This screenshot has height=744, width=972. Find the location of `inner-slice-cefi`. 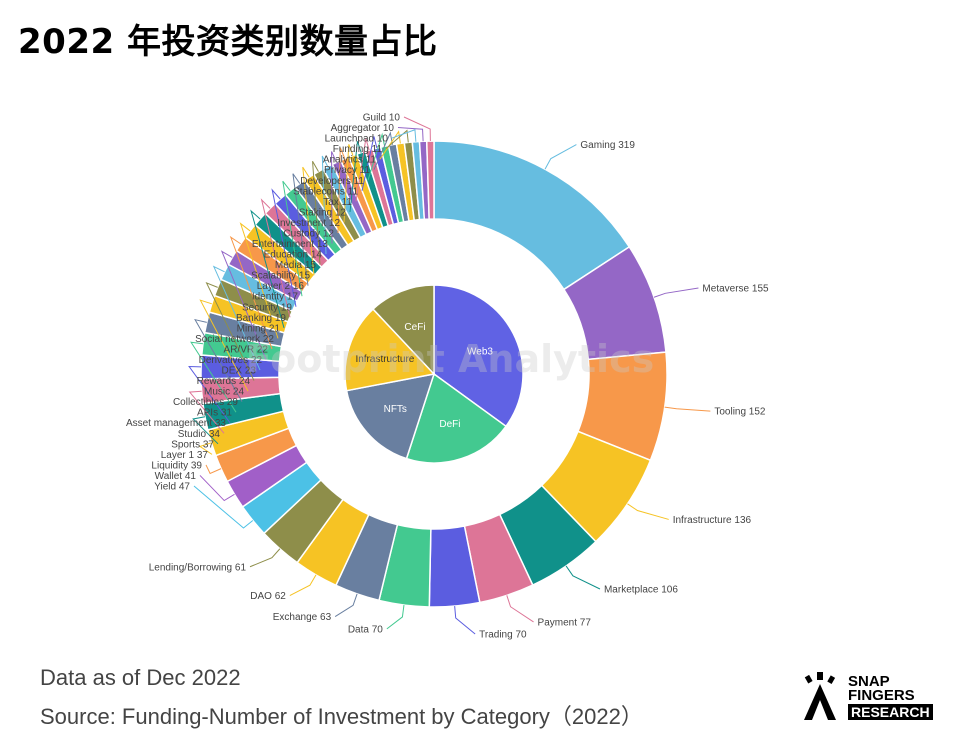

inner-slice-cefi is located at coordinates (403, 330).